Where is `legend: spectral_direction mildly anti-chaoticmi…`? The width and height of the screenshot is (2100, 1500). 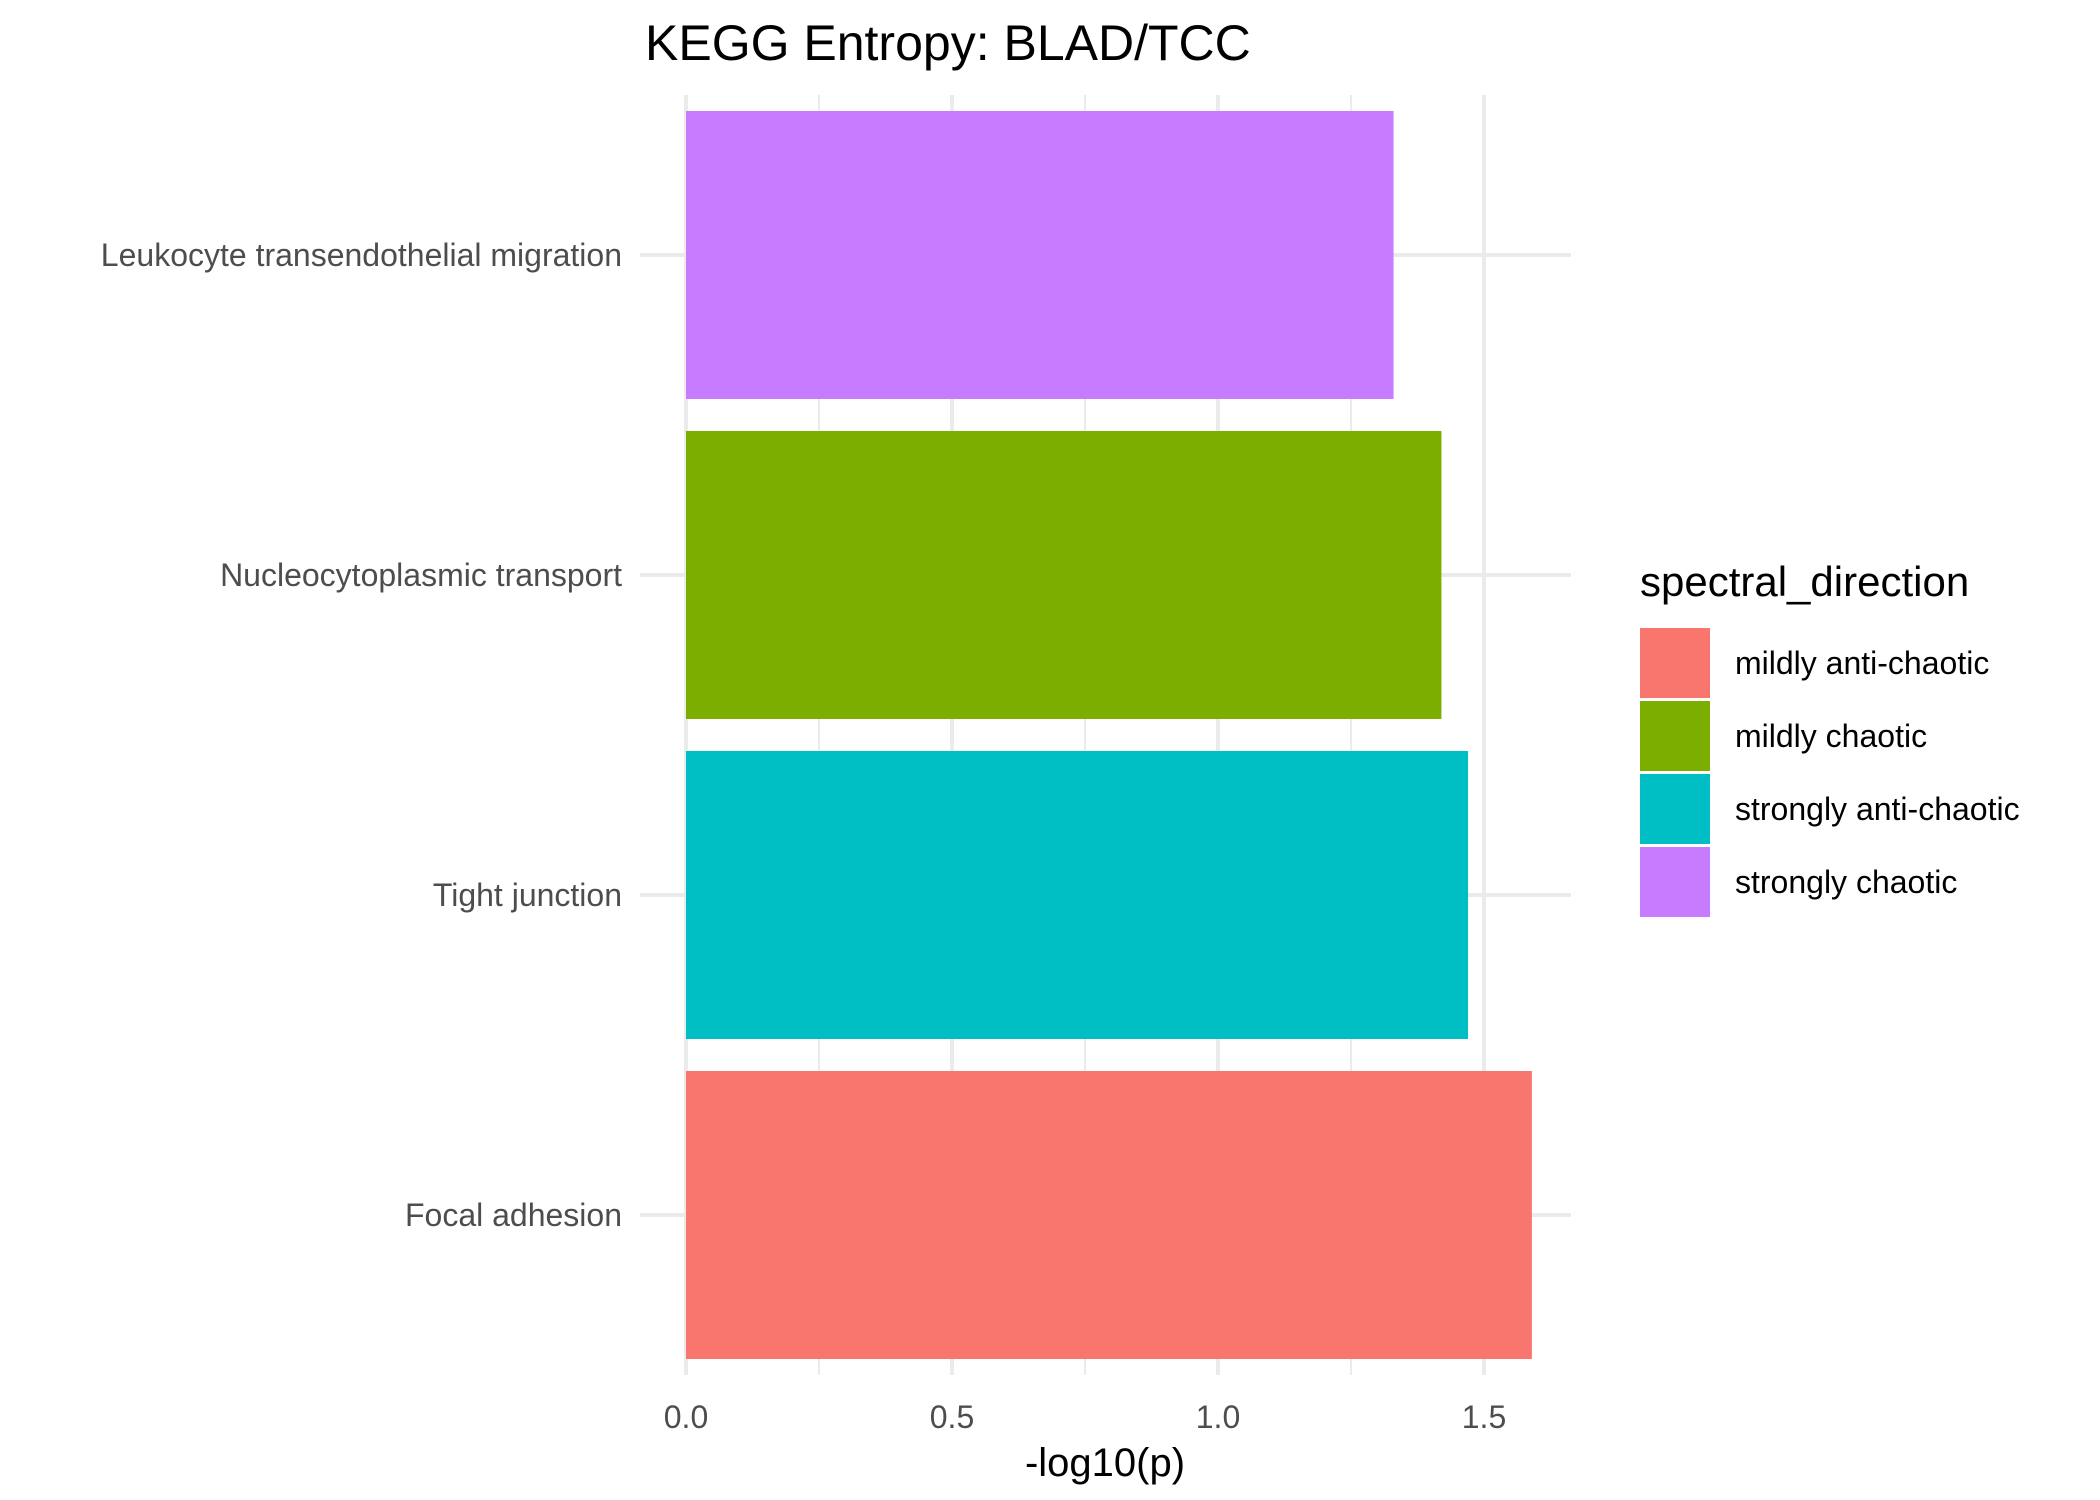
legend: spectral_direction mildly anti-chaoticmi… is located at coordinates (1830, 737).